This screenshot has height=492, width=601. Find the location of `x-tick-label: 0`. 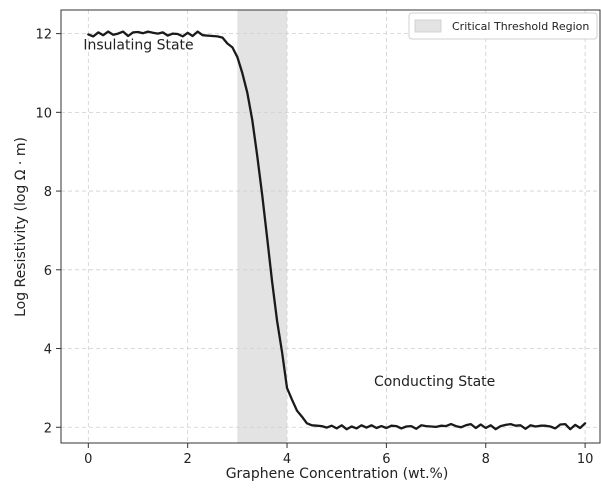

x-tick-label: 0 is located at coordinates (88, 459).